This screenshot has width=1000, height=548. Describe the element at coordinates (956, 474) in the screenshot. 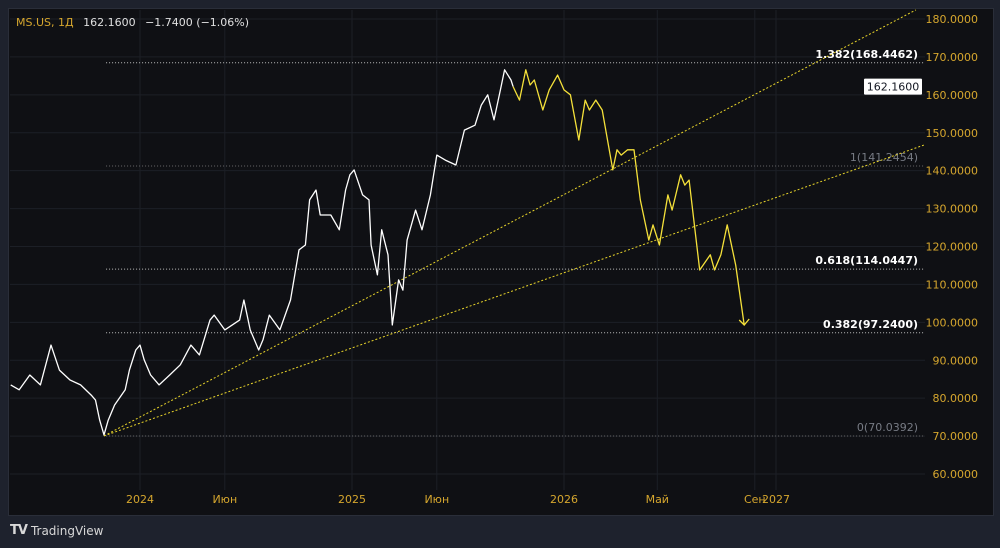

I see `y-tick-label: 60.0000` at that location.